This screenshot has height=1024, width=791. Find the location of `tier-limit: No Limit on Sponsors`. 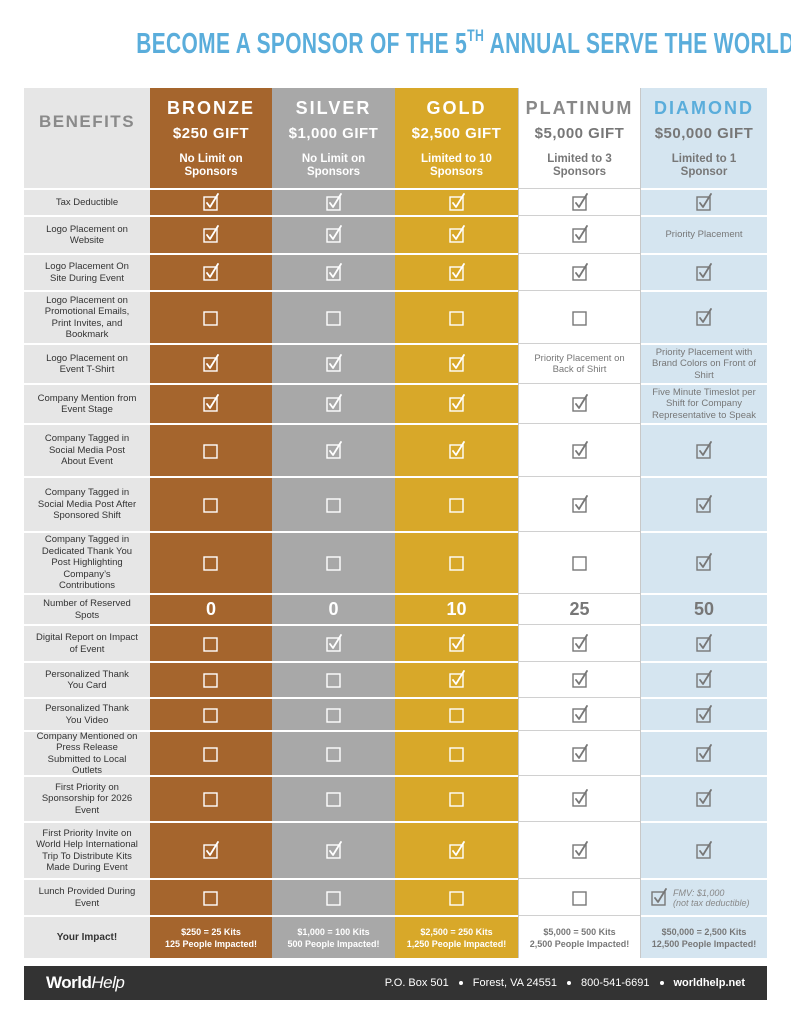

tier-limit: No Limit on Sponsors is located at coordinates (211, 165).